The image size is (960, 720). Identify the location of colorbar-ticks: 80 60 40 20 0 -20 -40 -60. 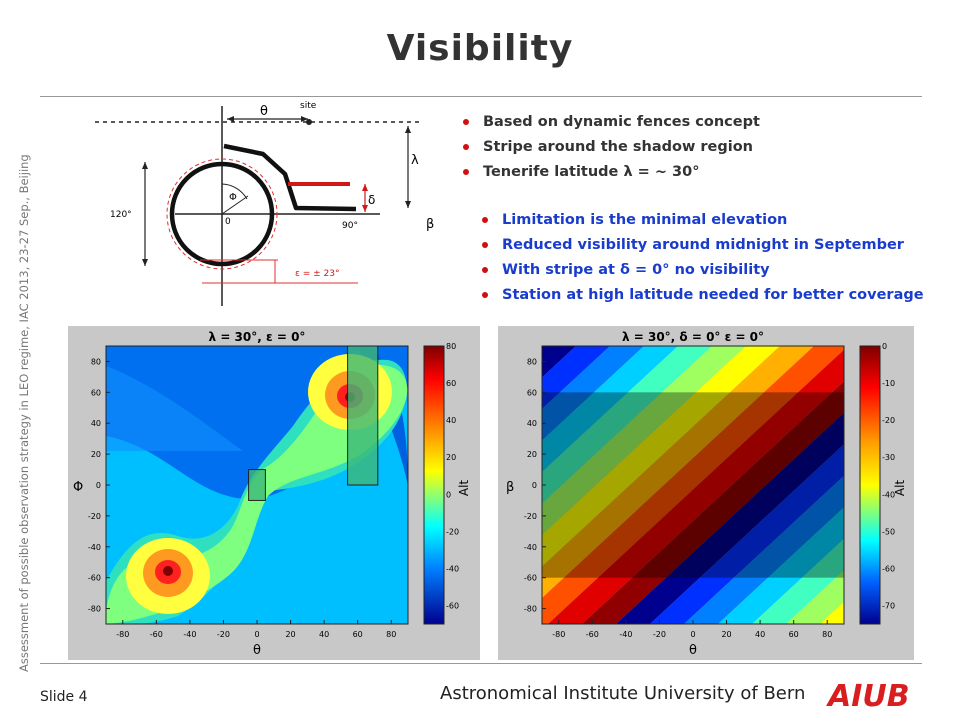
(452, 476).